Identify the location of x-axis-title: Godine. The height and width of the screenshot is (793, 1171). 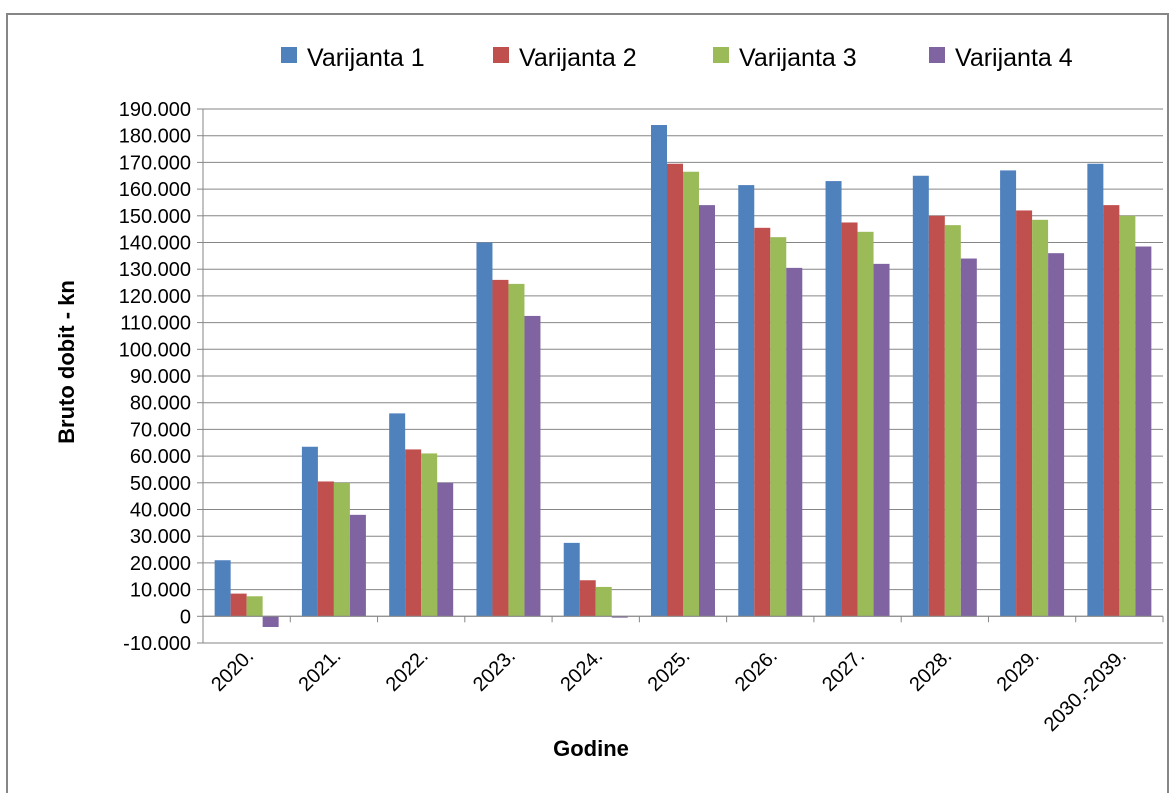
(591, 748).